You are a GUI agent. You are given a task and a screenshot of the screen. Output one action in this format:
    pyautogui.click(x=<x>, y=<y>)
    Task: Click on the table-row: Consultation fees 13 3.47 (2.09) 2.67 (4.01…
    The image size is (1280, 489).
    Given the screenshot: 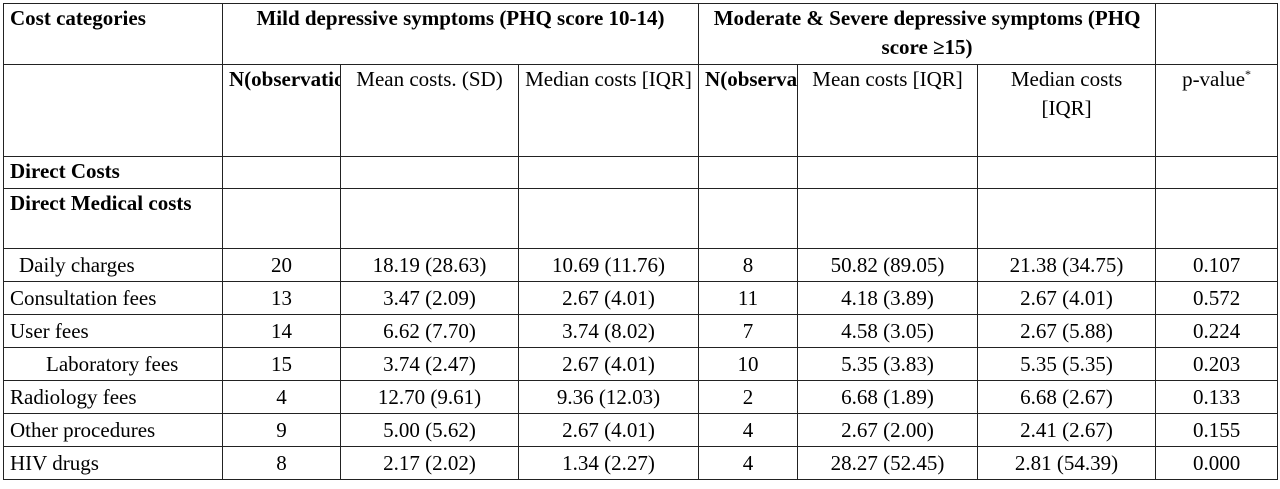 What is the action you would take?
    pyautogui.click(x=641, y=298)
    